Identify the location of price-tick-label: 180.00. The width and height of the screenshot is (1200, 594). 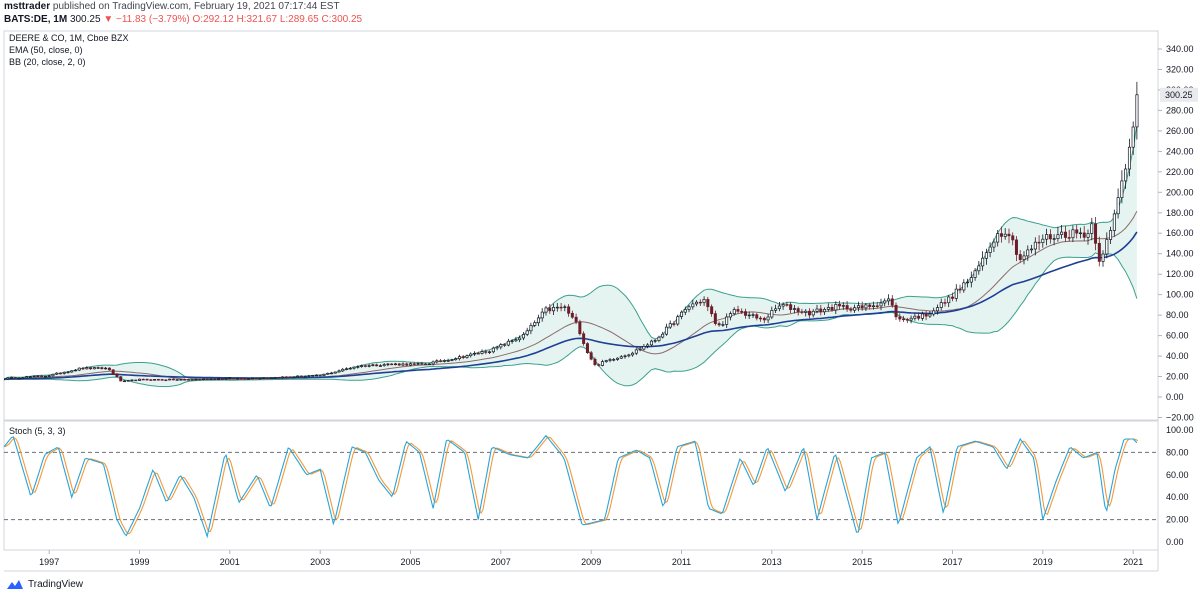
(1180, 213).